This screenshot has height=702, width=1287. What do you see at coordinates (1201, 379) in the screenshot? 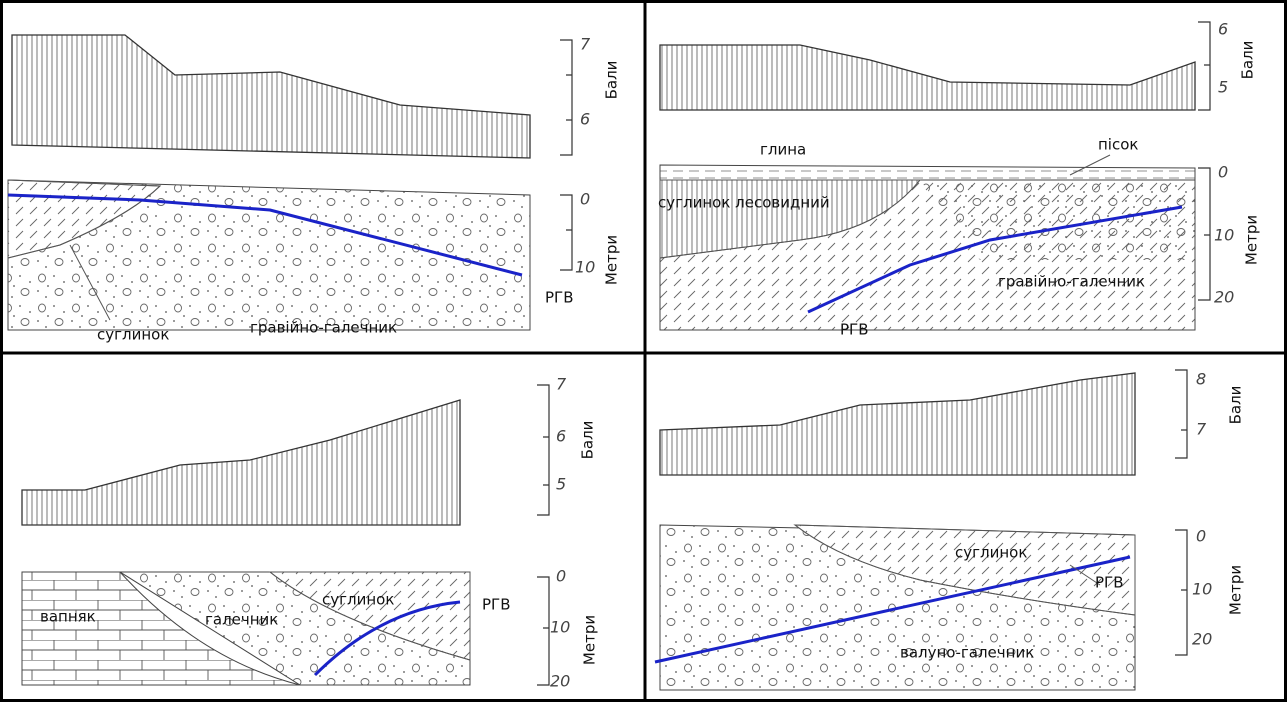
I see `tick: 8` at bounding box center [1201, 379].